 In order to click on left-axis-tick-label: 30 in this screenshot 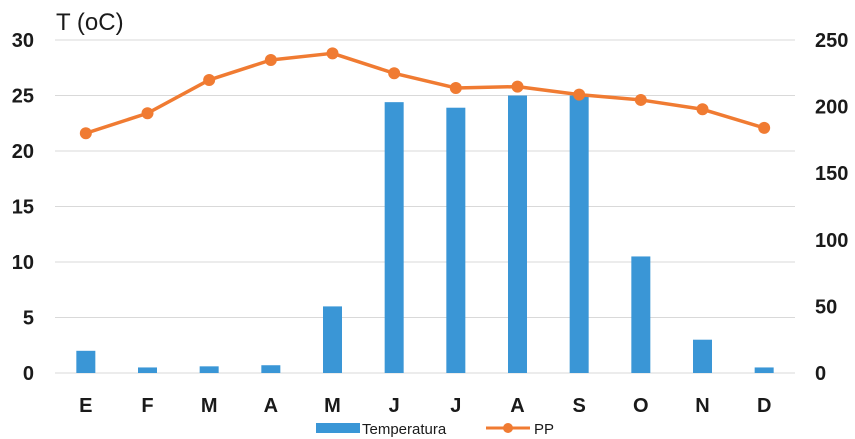, I will do `click(23, 41)`.